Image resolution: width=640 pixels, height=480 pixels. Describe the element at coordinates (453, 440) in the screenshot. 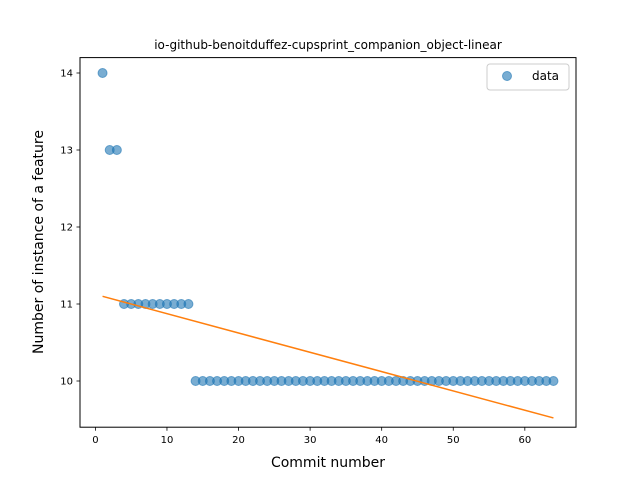

I see `x-tick-label: 50` at that location.